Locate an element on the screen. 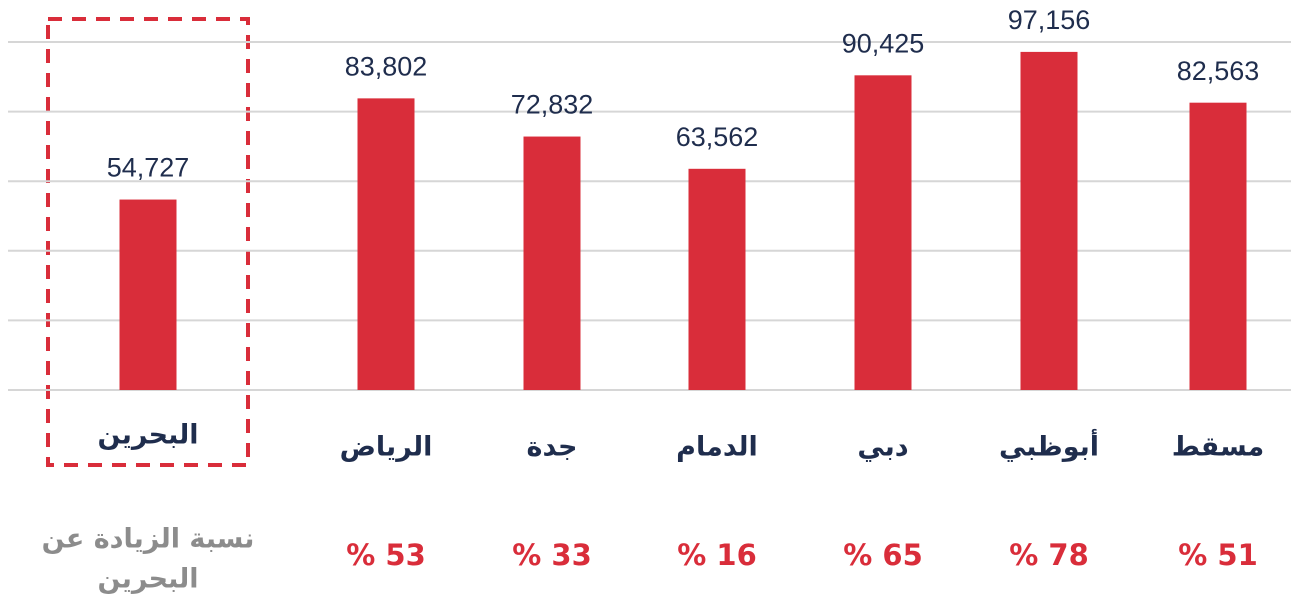 This screenshot has width=1291, height=603. category-label: البحرين is located at coordinates (147, 435).